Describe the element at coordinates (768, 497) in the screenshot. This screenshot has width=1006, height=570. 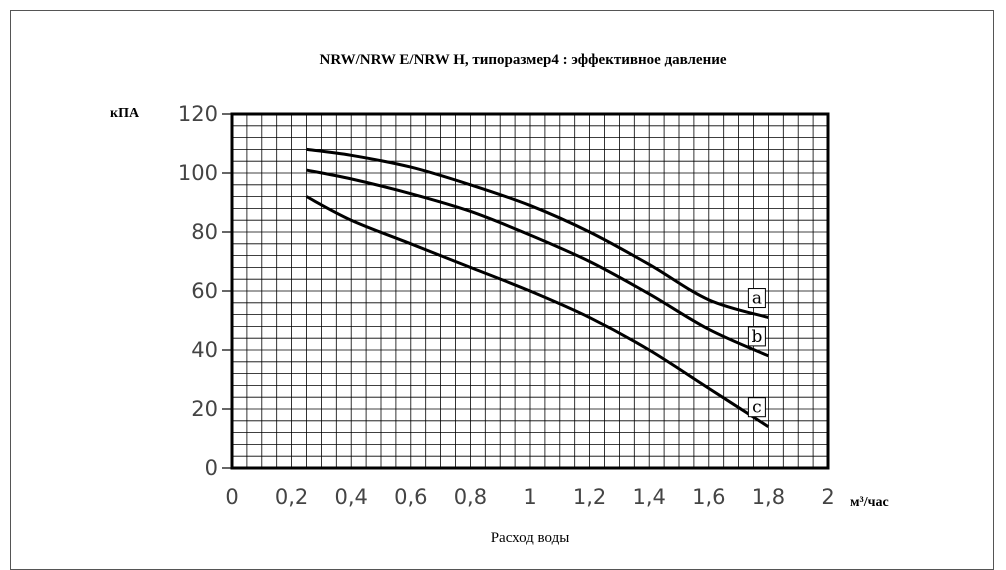
I see `x-tick-label: 1,8` at that location.